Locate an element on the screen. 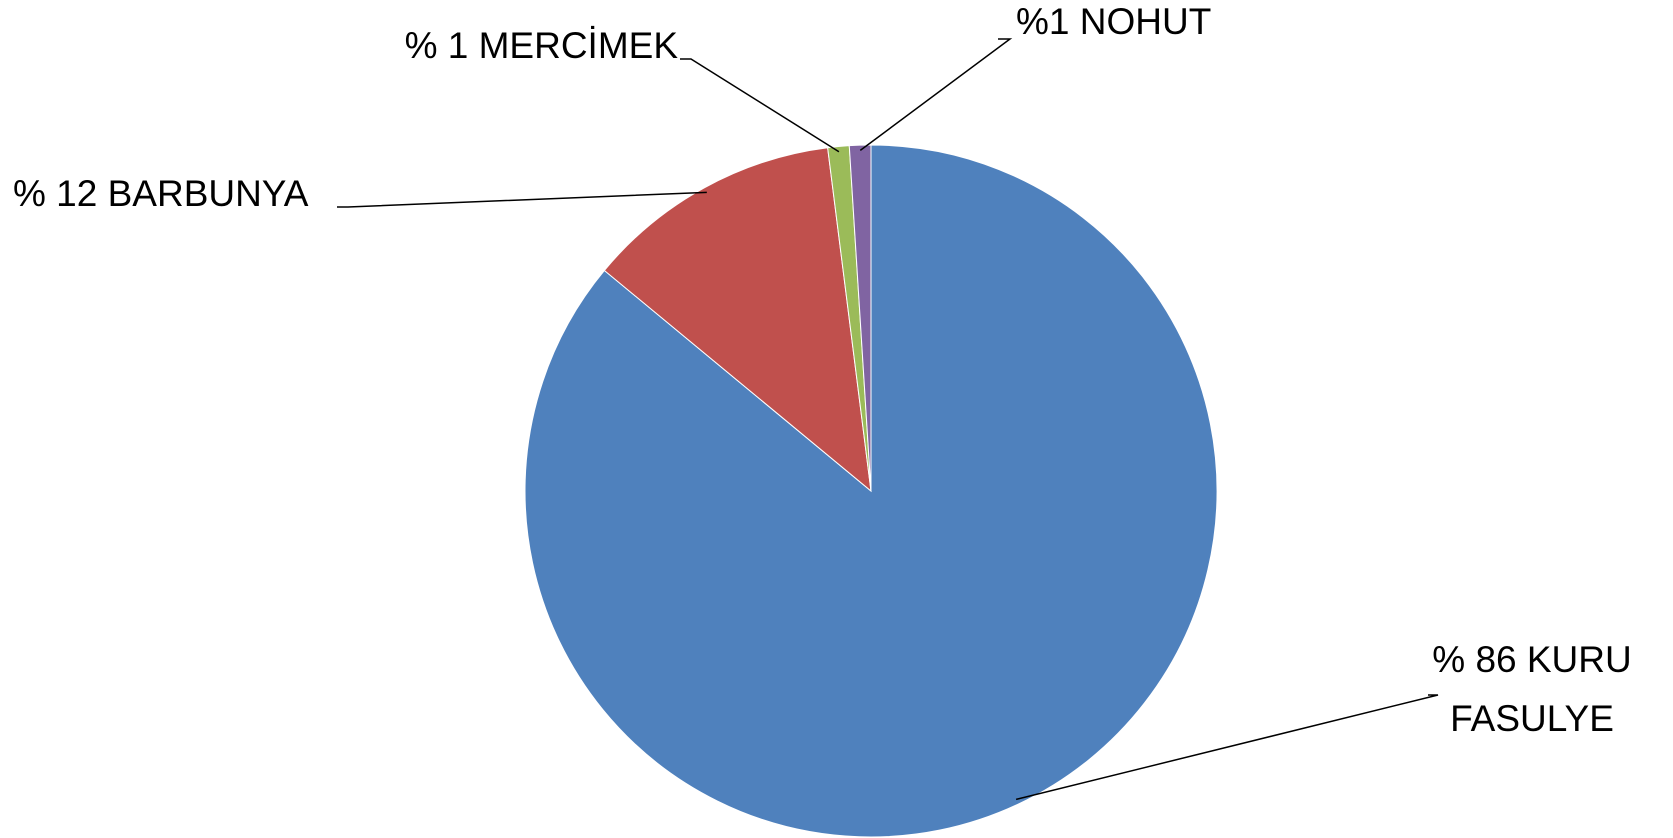  data-label: % 12 BARBUNYA is located at coordinates (161, 193).